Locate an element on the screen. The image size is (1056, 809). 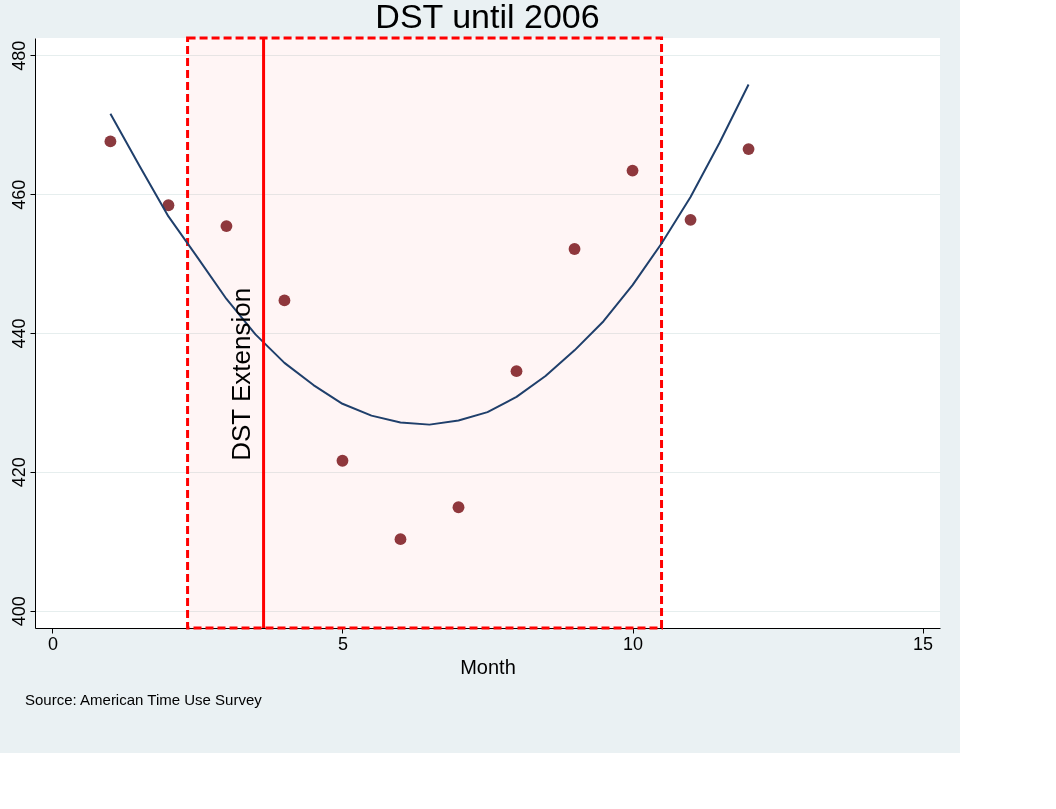
ref-line-label: DST Extension is located at coordinates (240, 374).